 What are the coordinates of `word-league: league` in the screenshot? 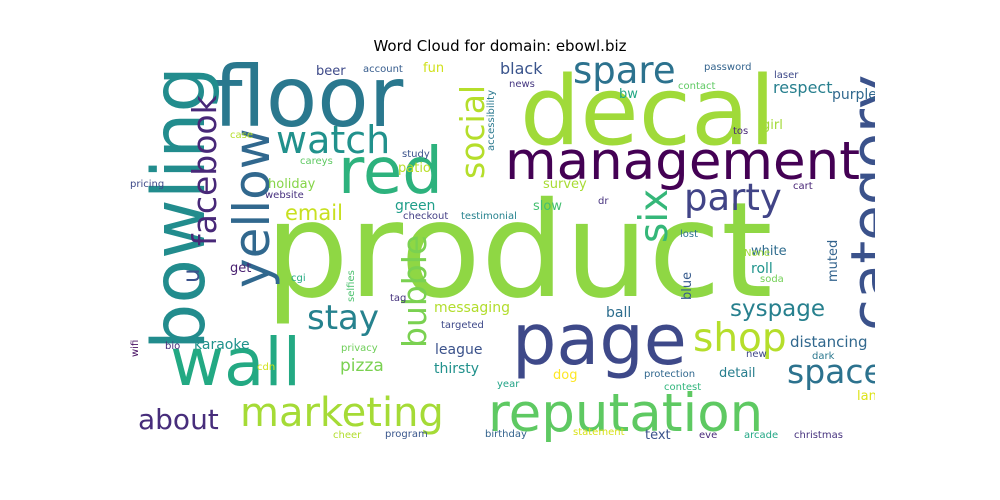 It's located at (459, 350).